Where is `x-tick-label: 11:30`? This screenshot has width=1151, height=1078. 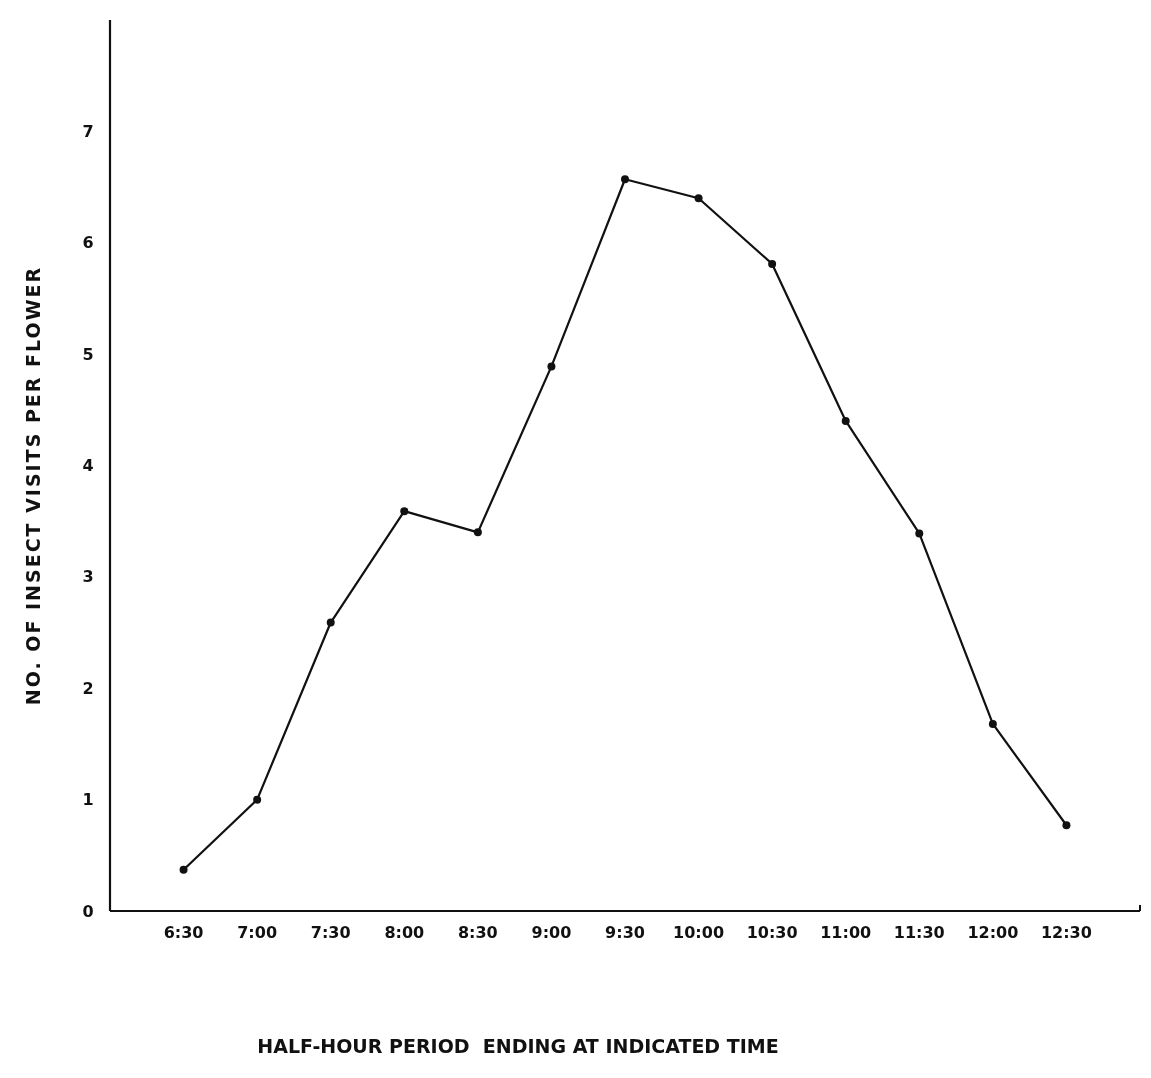 x-tick-label: 11:30 is located at coordinates (919, 932).